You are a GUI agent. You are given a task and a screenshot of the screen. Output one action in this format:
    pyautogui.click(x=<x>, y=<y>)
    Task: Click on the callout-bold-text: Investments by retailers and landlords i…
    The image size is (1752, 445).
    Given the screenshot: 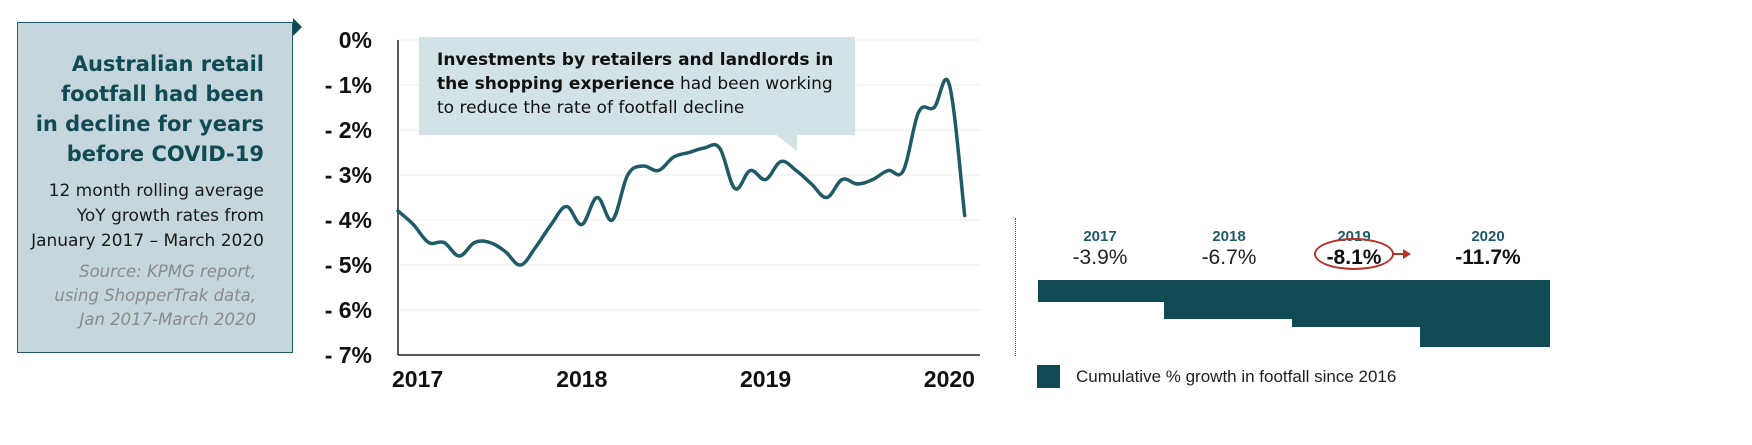 What is the action you would take?
    pyautogui.click(x=635, y=72)
    